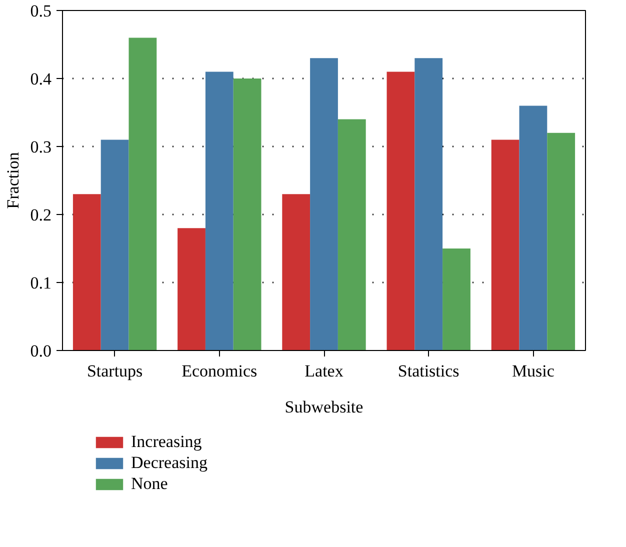  What do you see at coordinates (41, 79) in the screenshot?
I see `y-tick-label: 0.4` at bounding box center [41, 79].